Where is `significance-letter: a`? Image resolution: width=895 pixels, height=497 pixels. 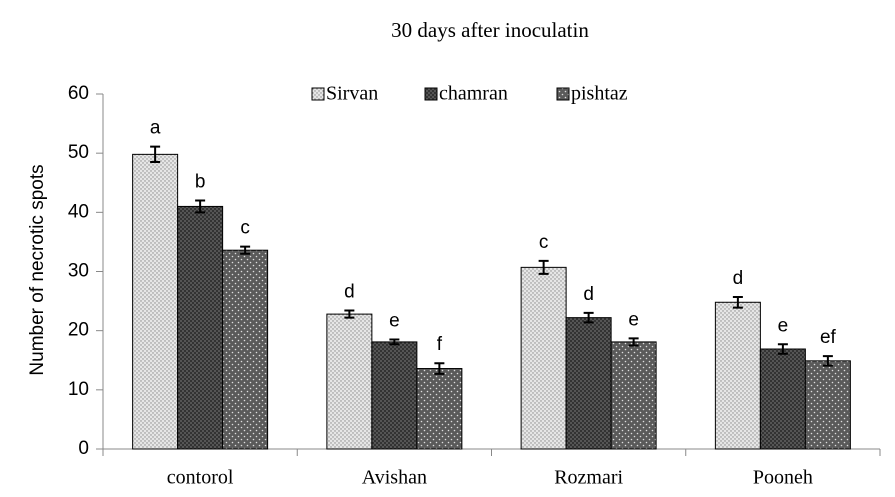 significance-letter: a is located at coordinates (155, 128).